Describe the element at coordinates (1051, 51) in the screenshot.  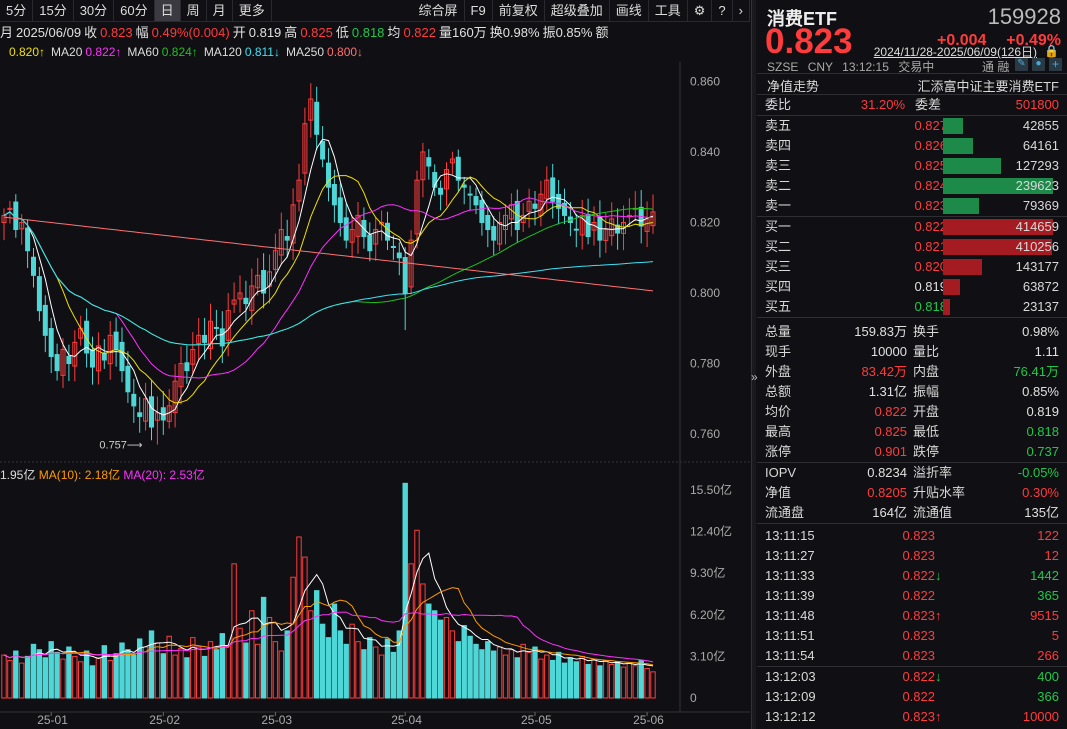
I see `lock-icon: 🔒` at that location.